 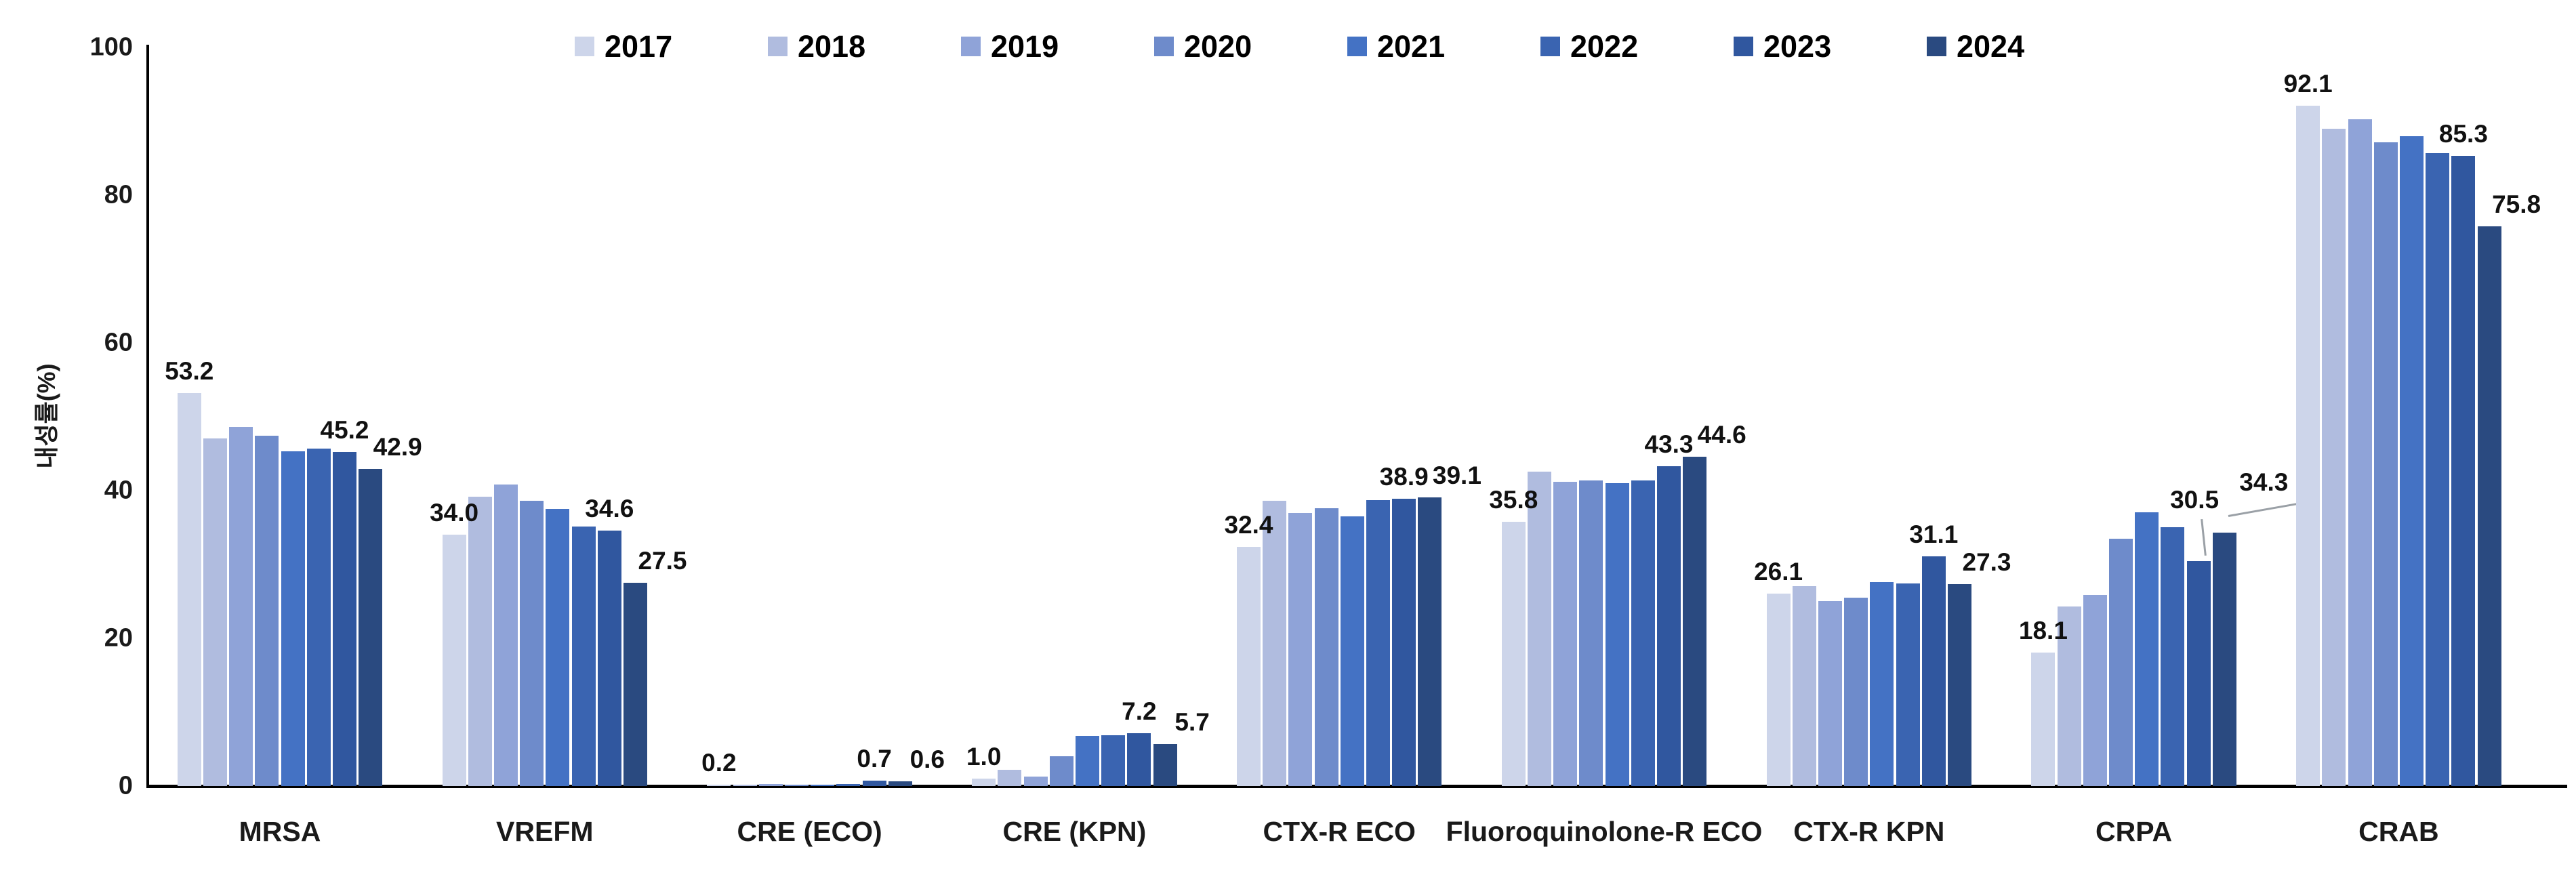 What do you see at coordinates (241, 606) in the screenshot?
I see `bar-2019-MRSA` at bounding box center [241, 606].